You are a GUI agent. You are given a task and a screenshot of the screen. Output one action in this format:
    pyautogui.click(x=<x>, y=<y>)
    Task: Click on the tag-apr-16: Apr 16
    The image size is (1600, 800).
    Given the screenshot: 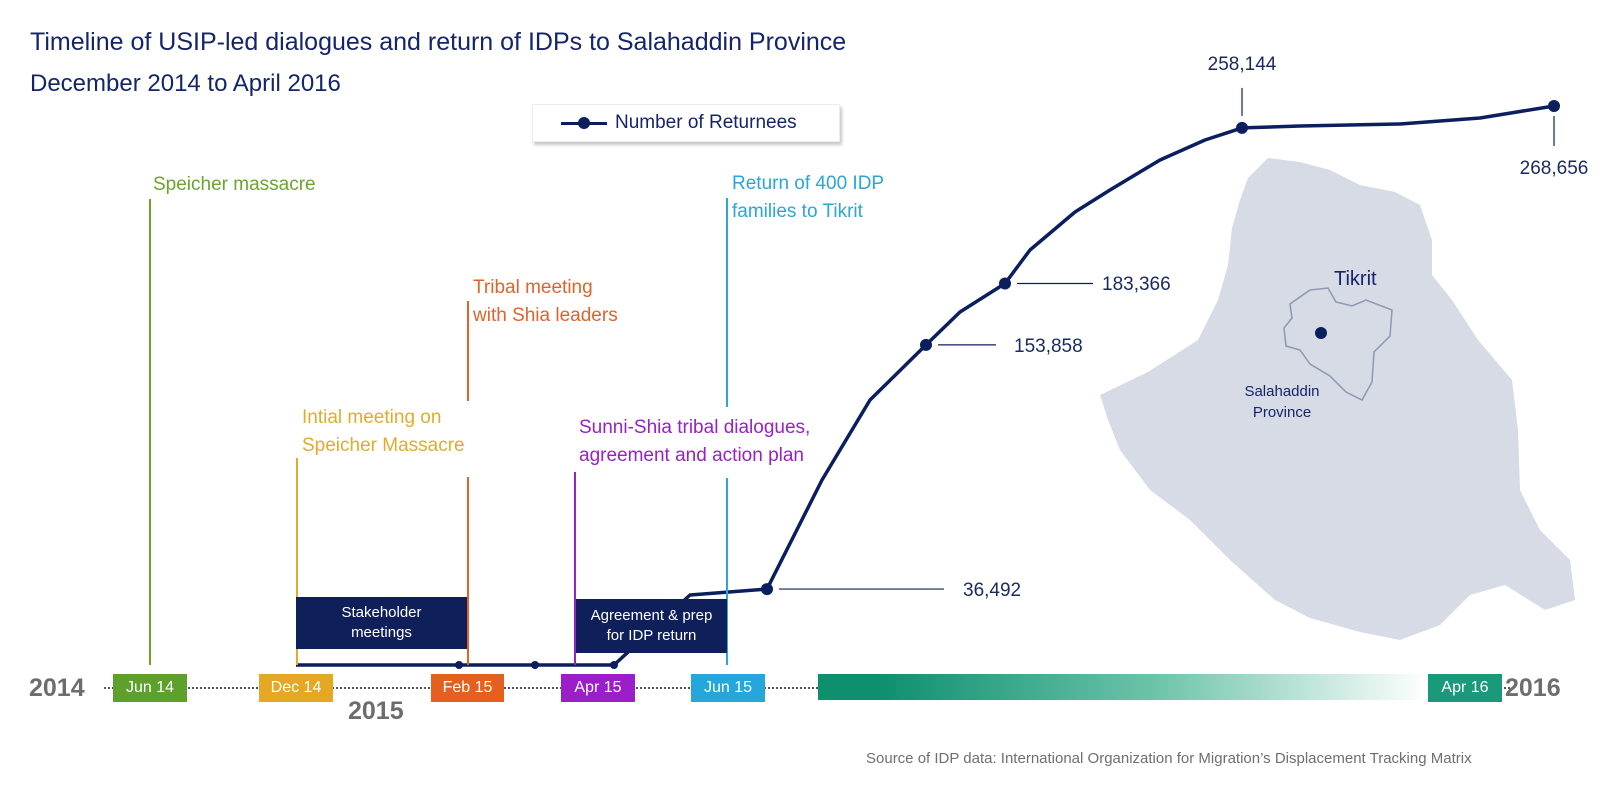 What is the action you would take?
    pyautogui.click(x=1465, y=688)
    